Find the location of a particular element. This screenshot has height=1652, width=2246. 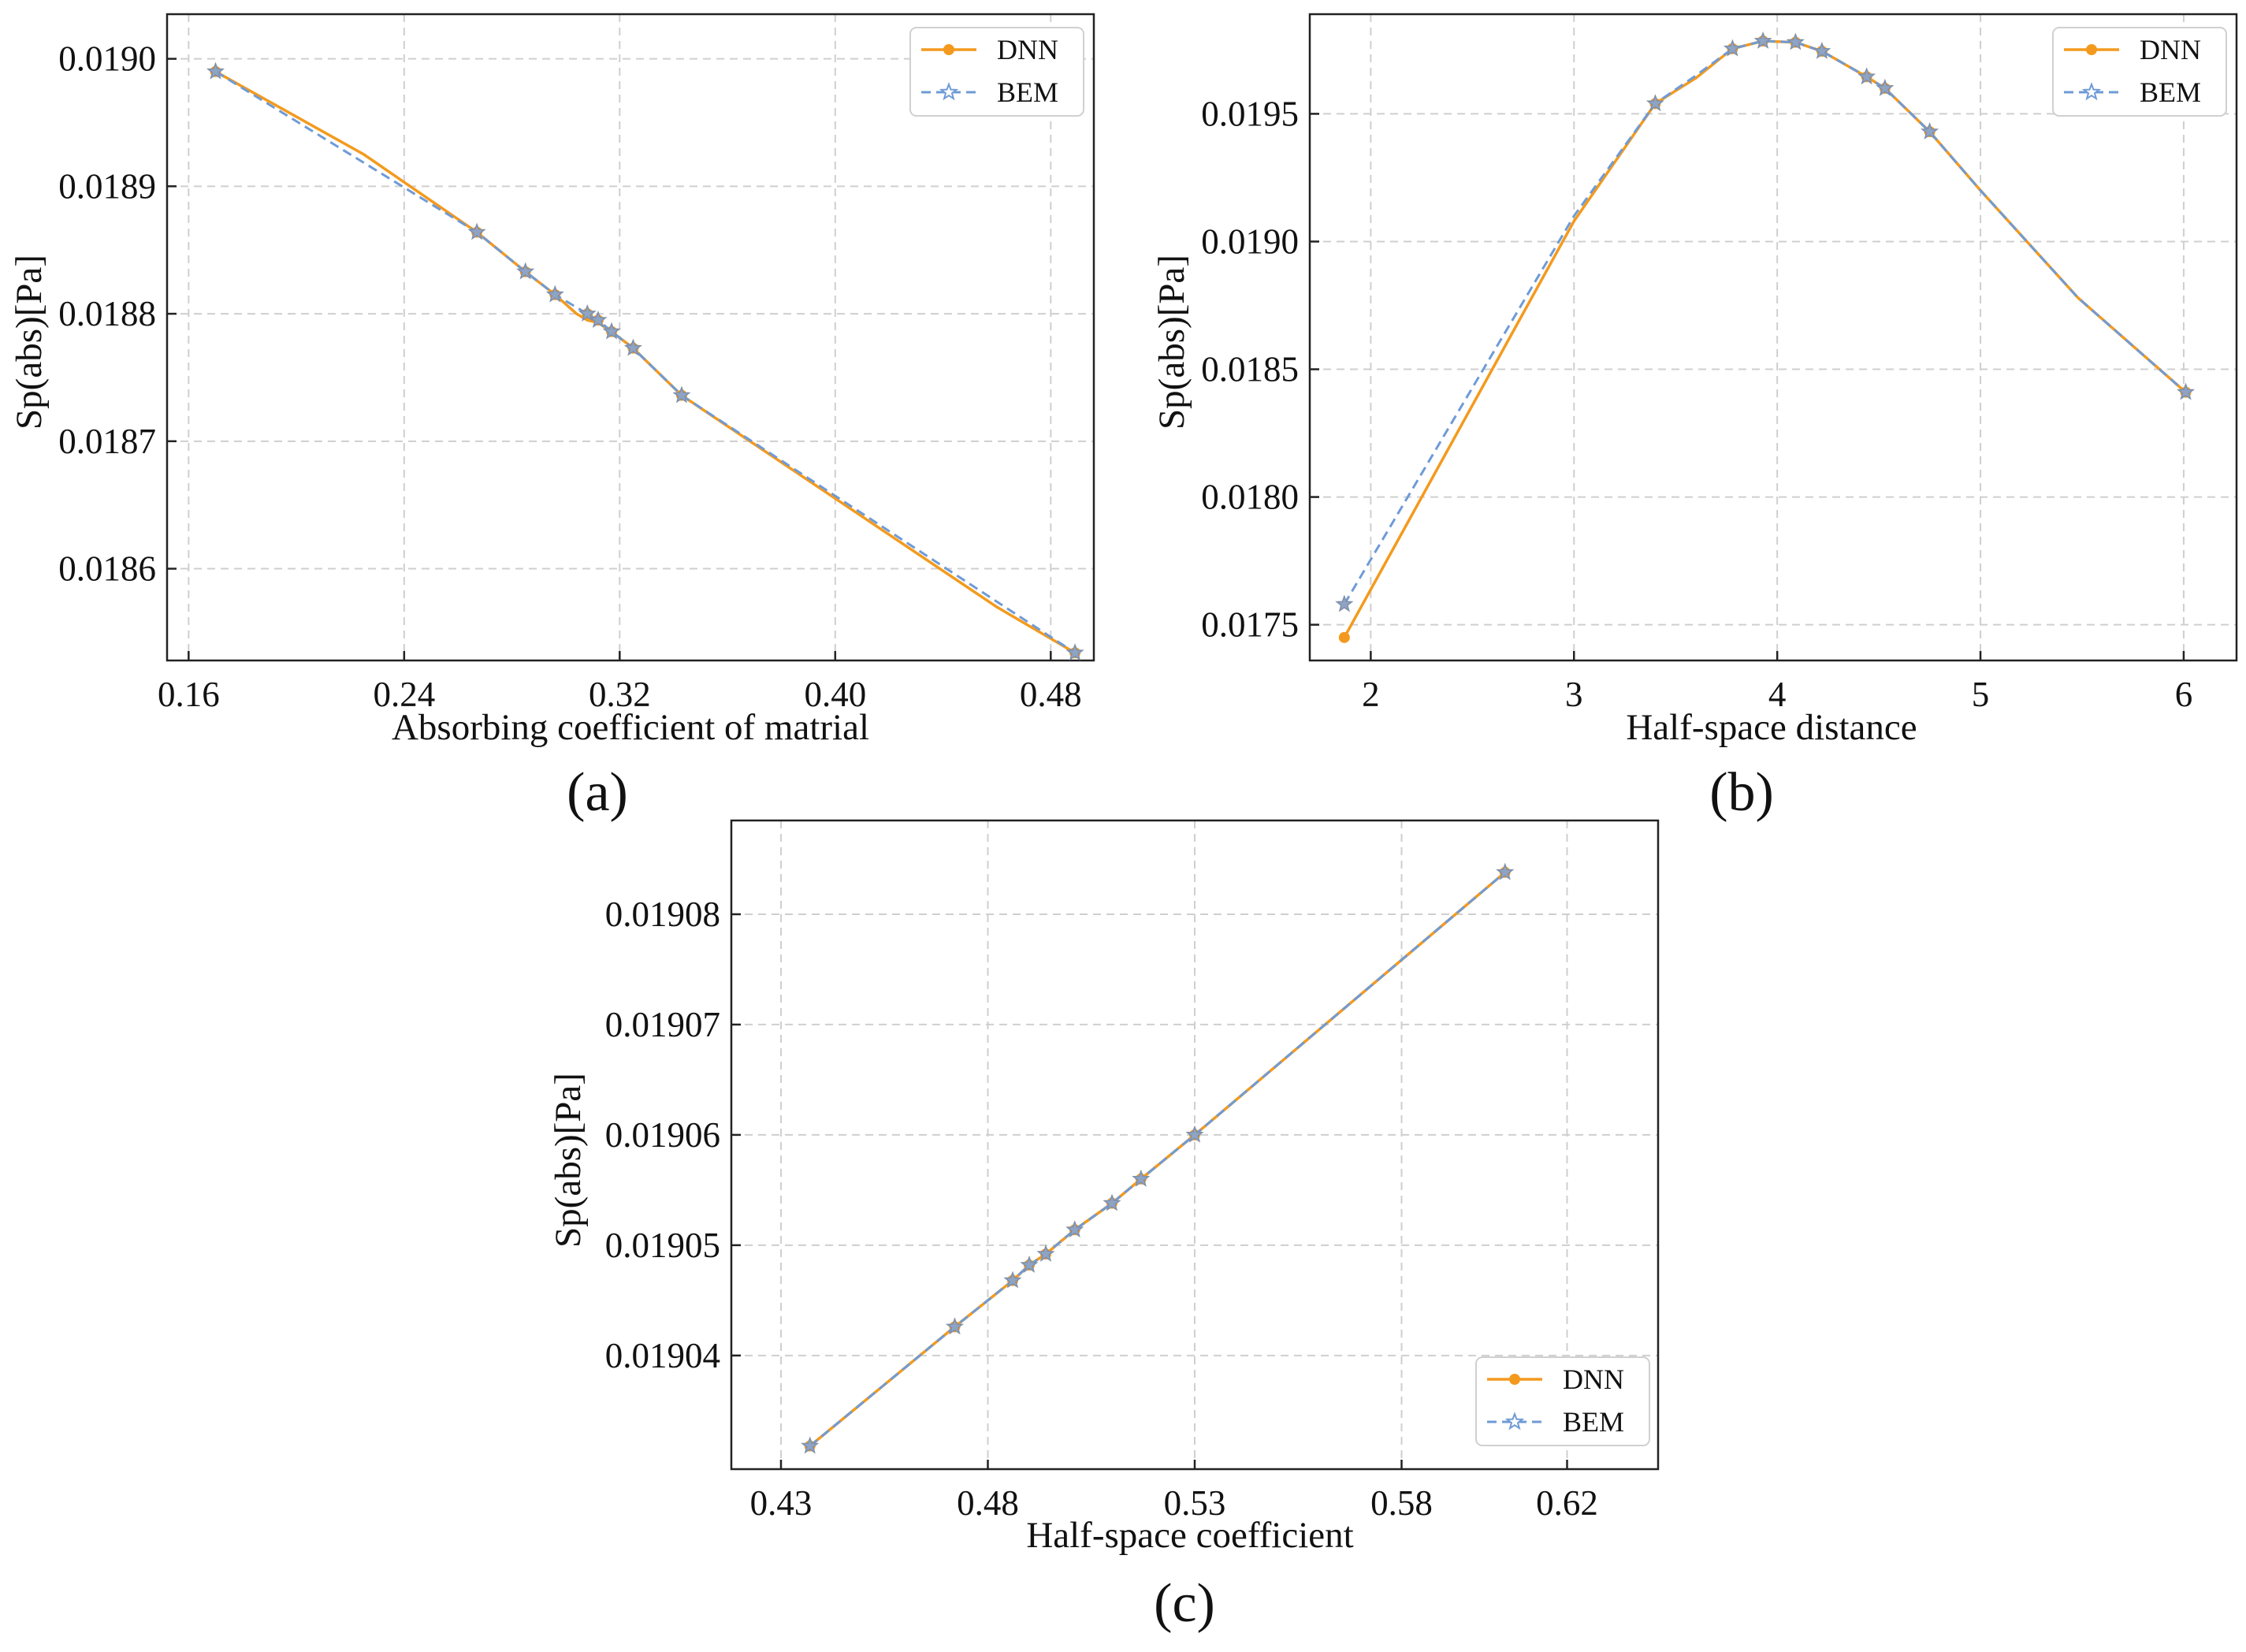

x-tick-label: 0.40 is located at coordinates (835, 694).